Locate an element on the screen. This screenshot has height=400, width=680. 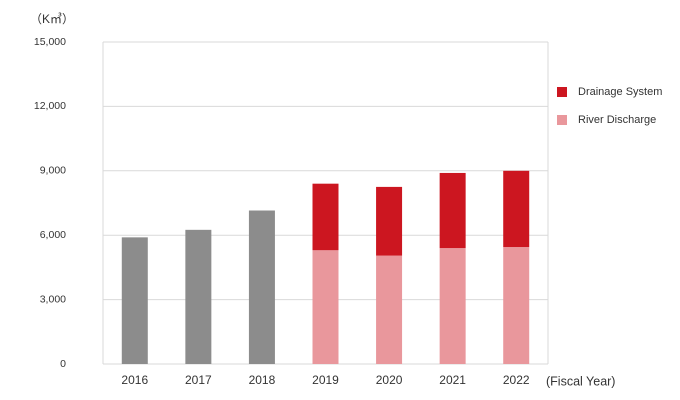
y-tick-label: 0 is located at coordinates (63, 364).